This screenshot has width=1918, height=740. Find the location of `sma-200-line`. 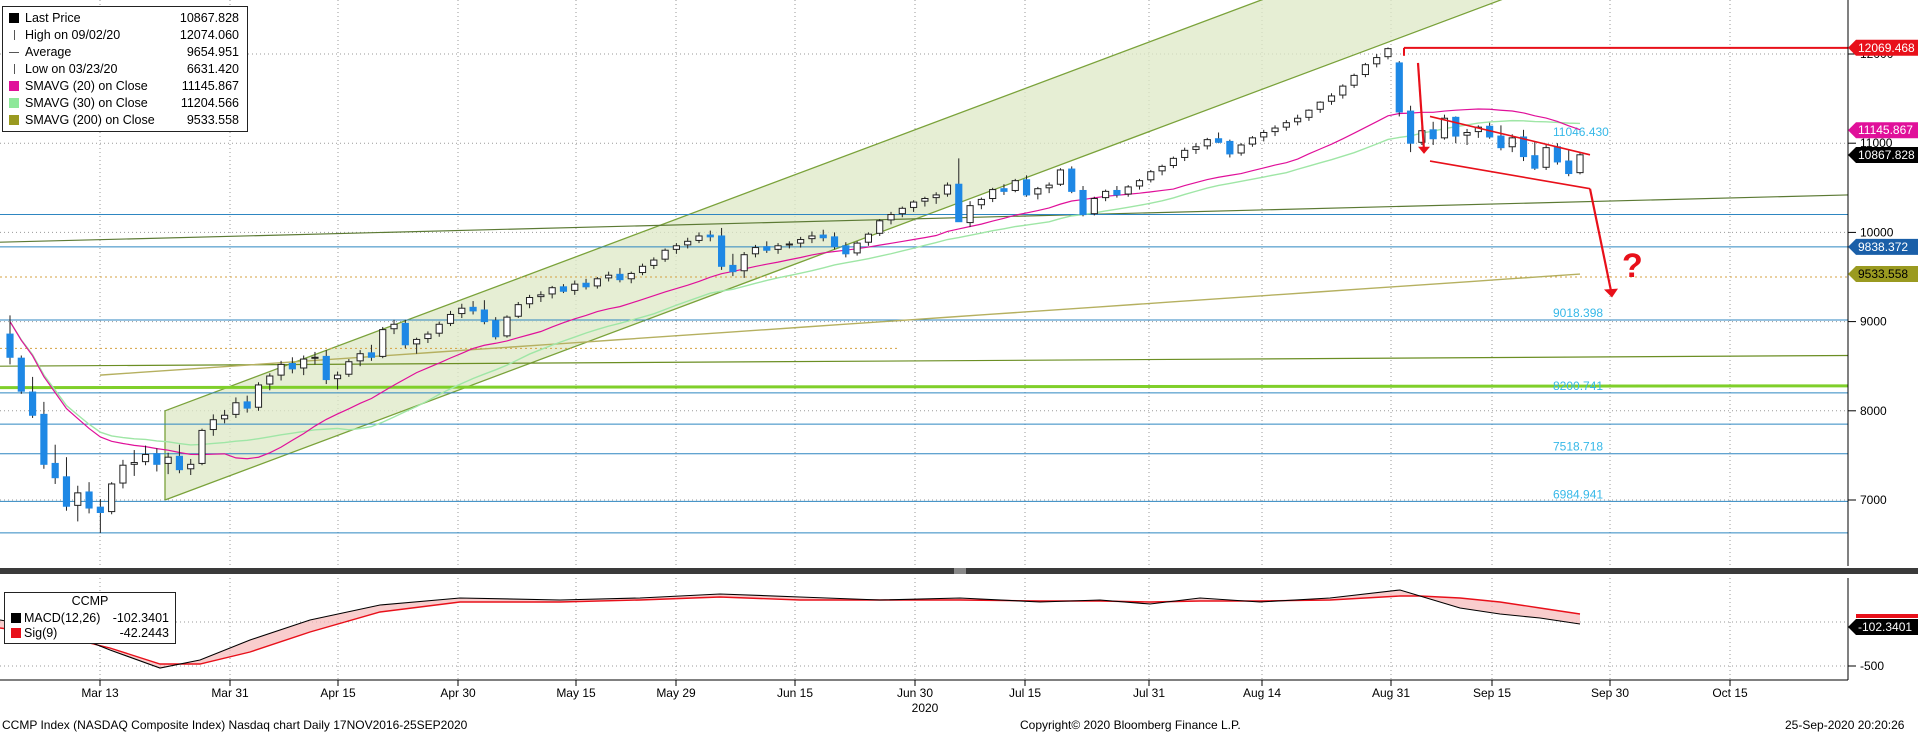

sma-200-line is located at coordinates (840, 324).